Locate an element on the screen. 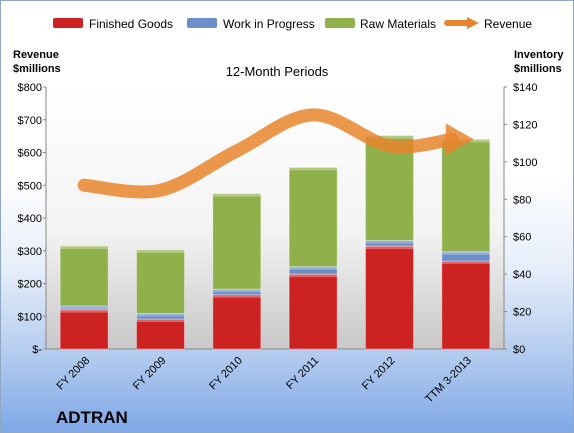  right-tick-label: $60 is located at coordinates (522, 238).